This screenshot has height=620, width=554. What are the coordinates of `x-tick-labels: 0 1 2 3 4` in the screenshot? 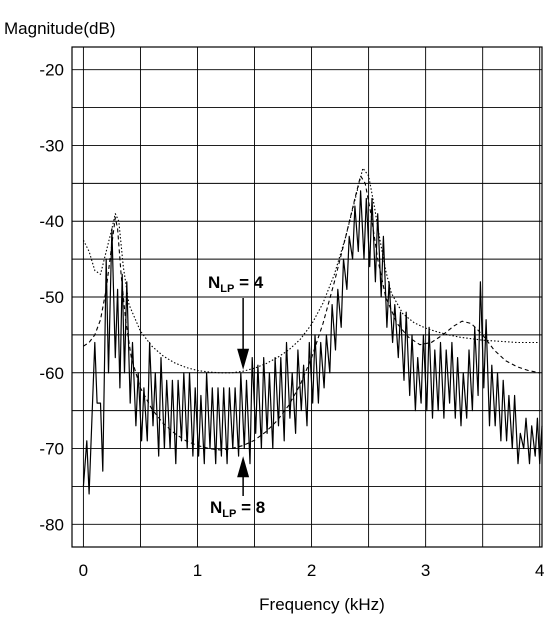 It's located at (312, 570).